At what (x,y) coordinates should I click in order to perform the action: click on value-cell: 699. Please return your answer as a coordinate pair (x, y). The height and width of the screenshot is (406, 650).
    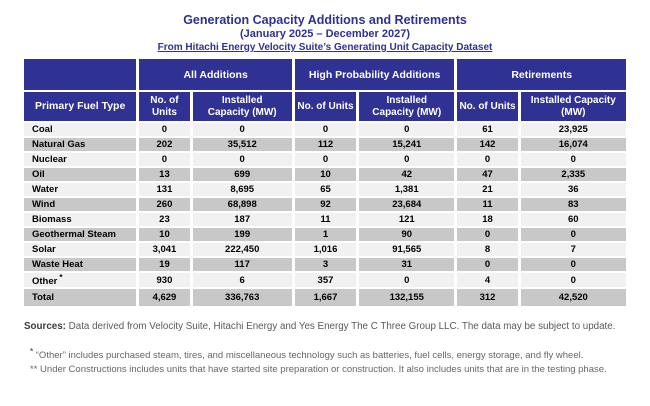
    Looking at the image, I should click on (242, 174).